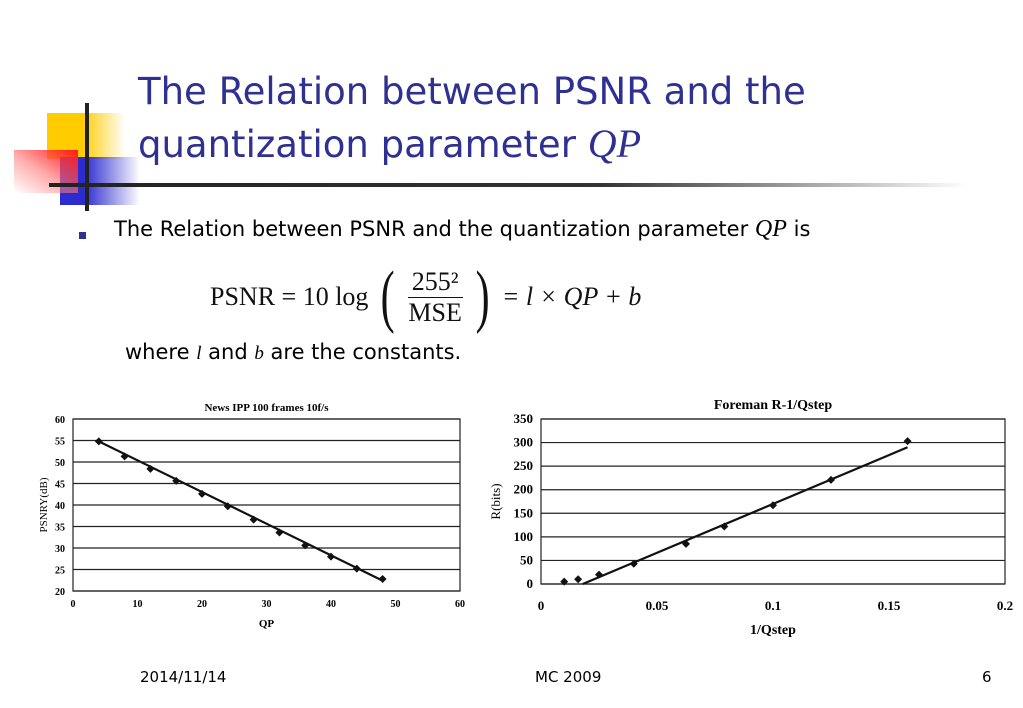  I want to click on footer-page-number: 6, so click(987, 677).